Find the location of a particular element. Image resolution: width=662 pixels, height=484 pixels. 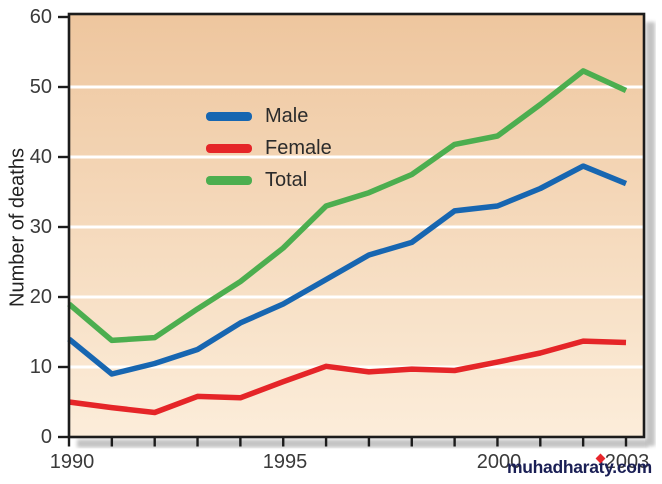

legend-row-female: Female is located at coordinates (269, 148).